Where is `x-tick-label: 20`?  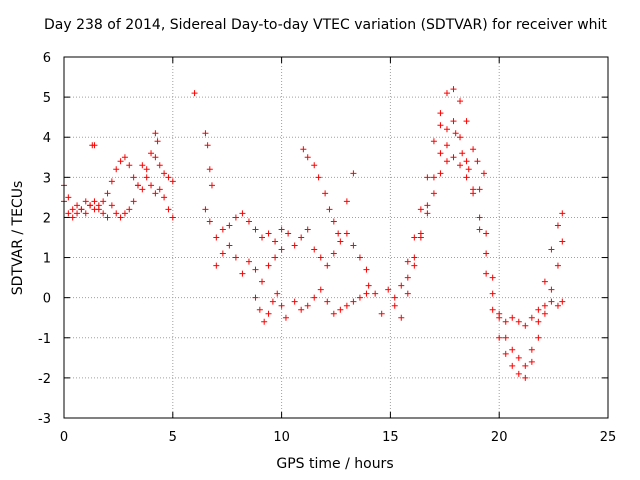 x-tick-label: 20 is located at coordinates (499, 437).